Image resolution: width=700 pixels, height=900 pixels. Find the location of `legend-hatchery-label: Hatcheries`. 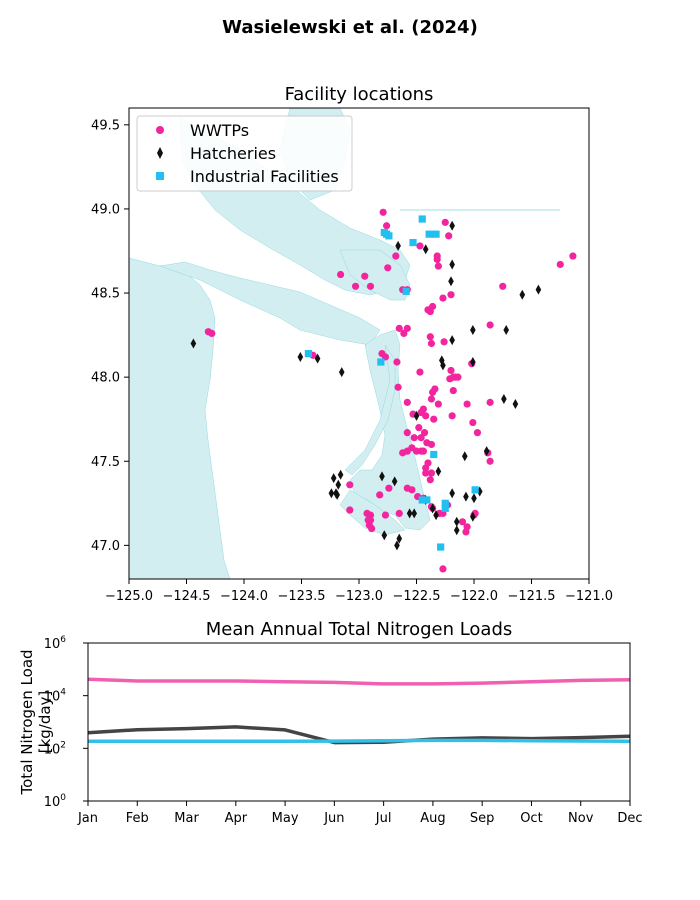

legend-hatchery-label: Hatcheries is located at coordinates (233, 153).